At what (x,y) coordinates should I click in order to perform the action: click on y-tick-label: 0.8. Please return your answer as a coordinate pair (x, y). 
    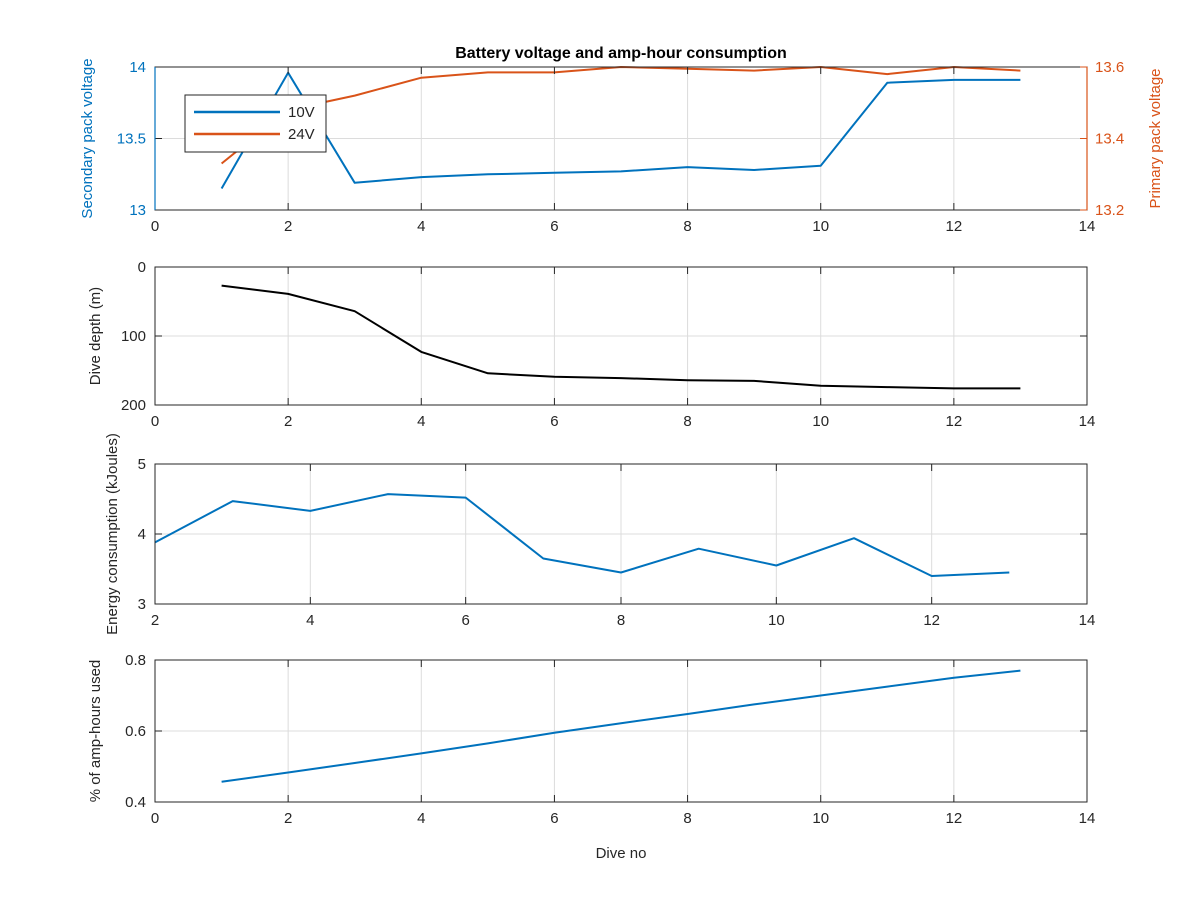
    Looking at the image, I should click on (135, 660).